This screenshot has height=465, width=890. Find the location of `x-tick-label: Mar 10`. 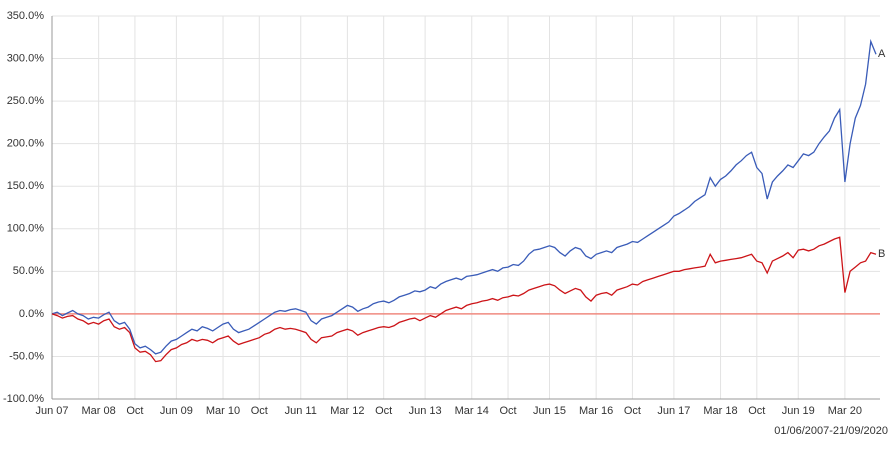

x-tick-label: Mar 10 is located at coordinates (223, 411).